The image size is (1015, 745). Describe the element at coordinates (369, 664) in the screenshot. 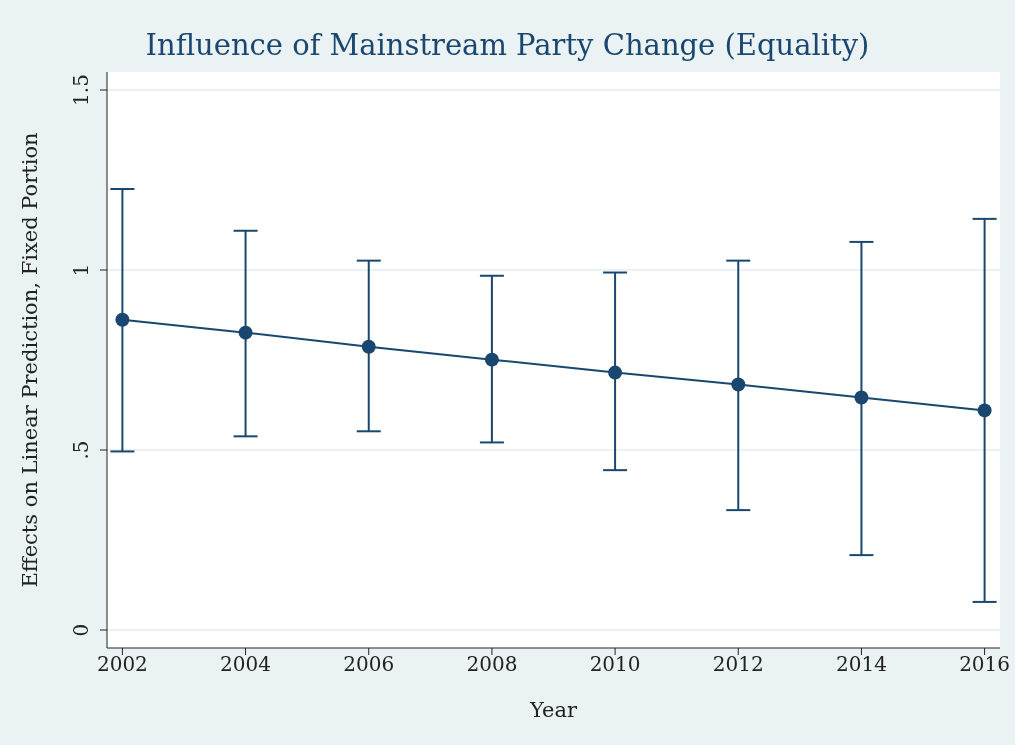

I see `x-tick-label: 2006` at that location.